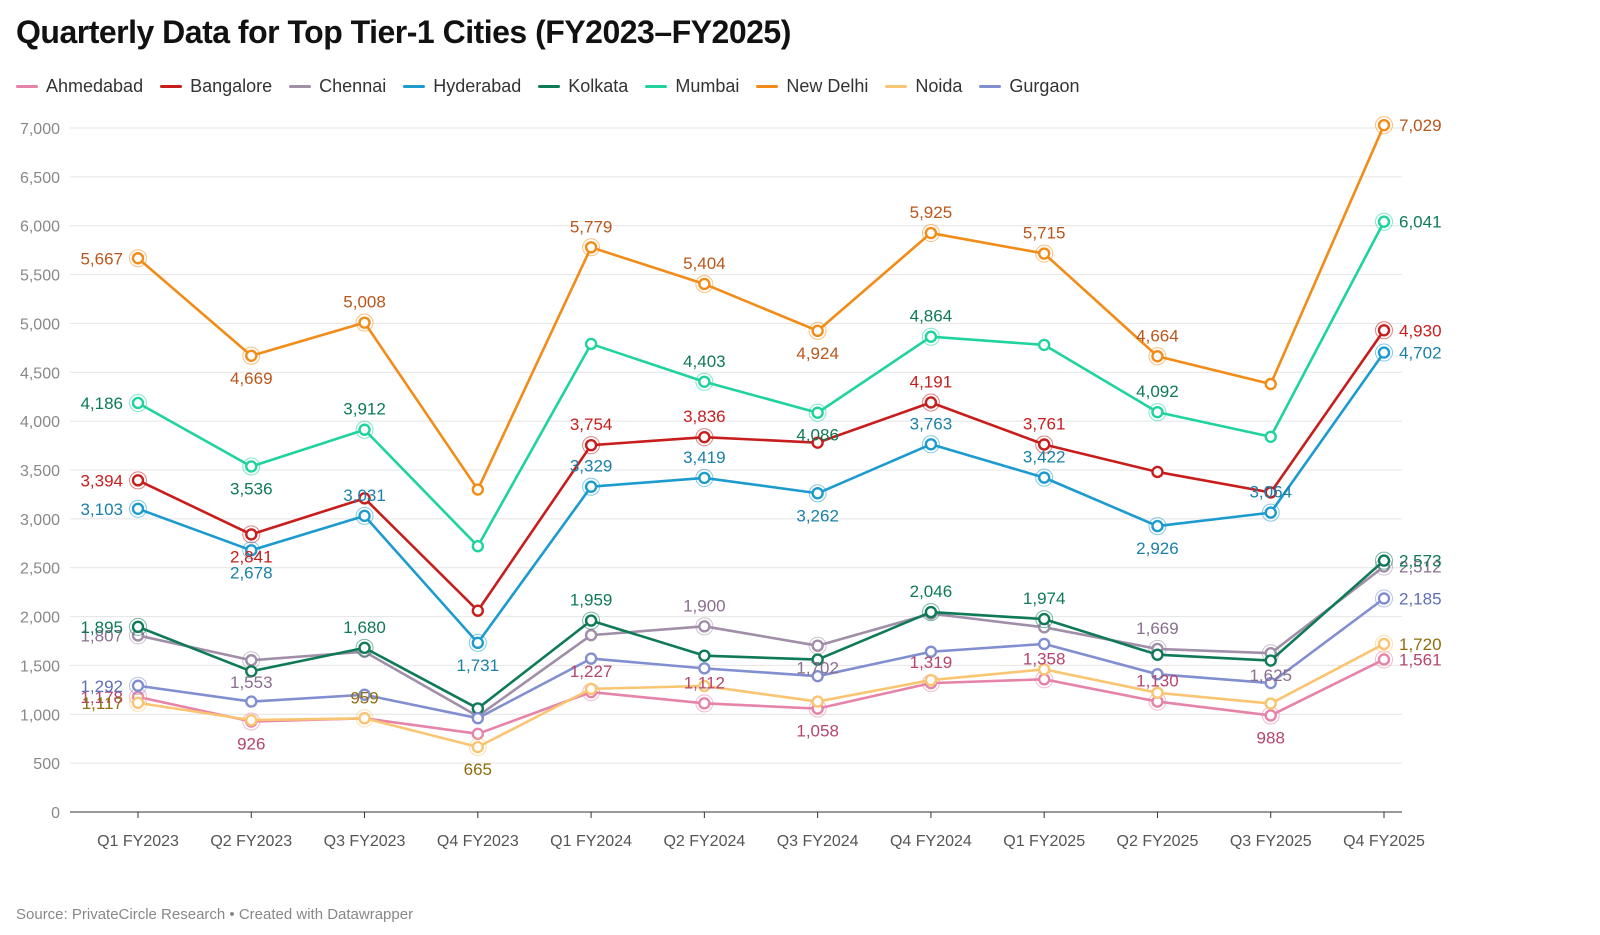 This screenshot has width=1600, height=935. What do you see at coordinates (1157, 391) in the screenshot?
I see `data-label-mumbai: 4,092` at bounding box center [1157, 391].